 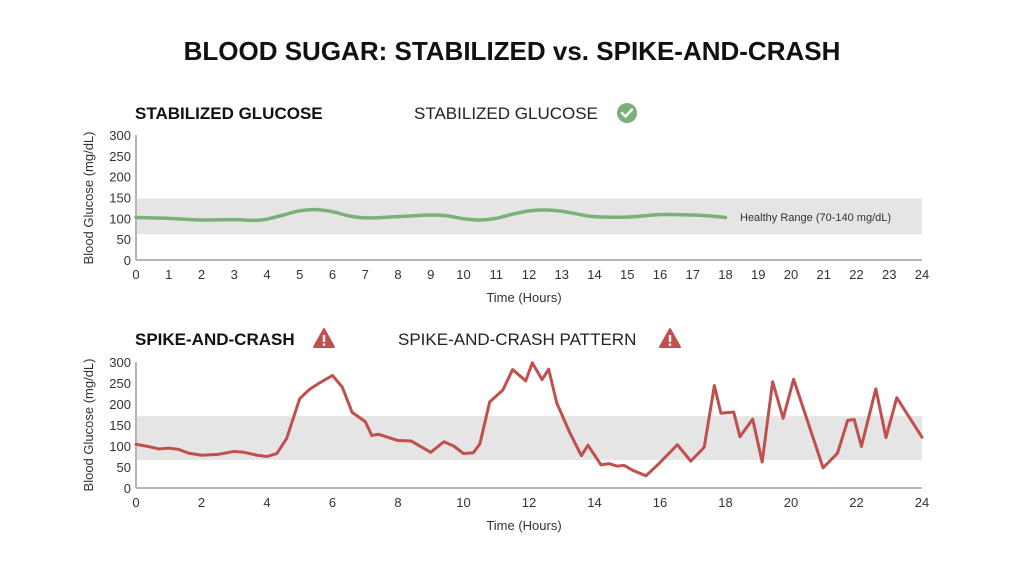 What do you see at coordinates (120, 425) in the screenshot?
I see `spike-crash-y-tick-label: 150` at bounding box center [120, 425].